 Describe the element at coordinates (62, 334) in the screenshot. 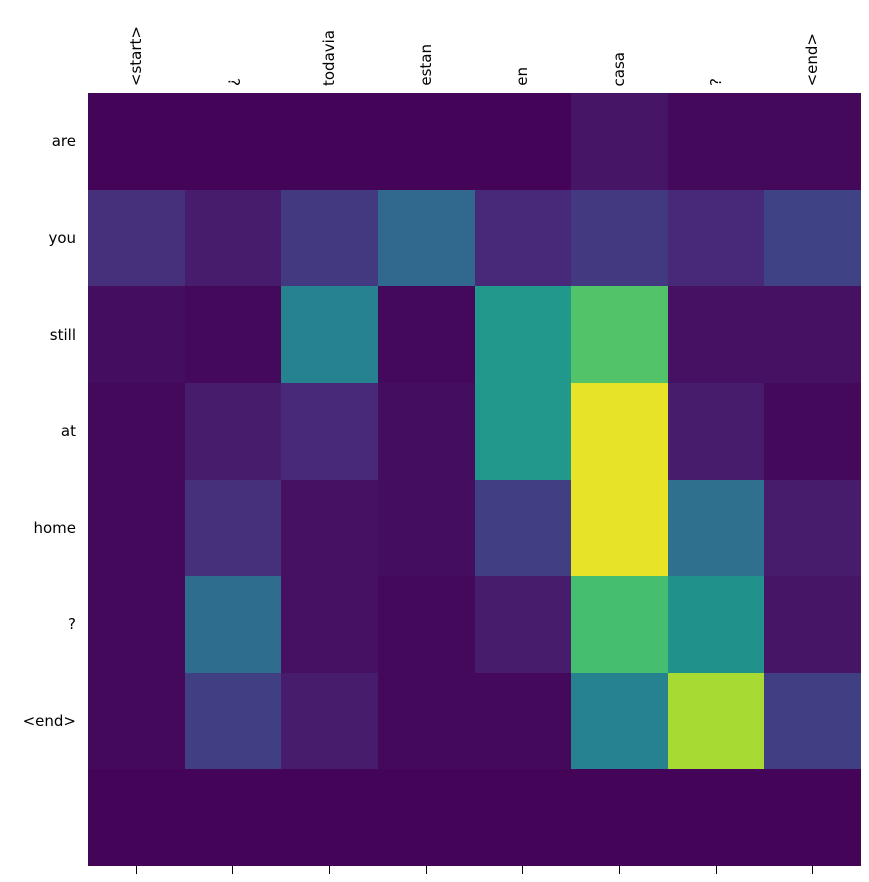

I see `y-tick-label-2: still` at that location.